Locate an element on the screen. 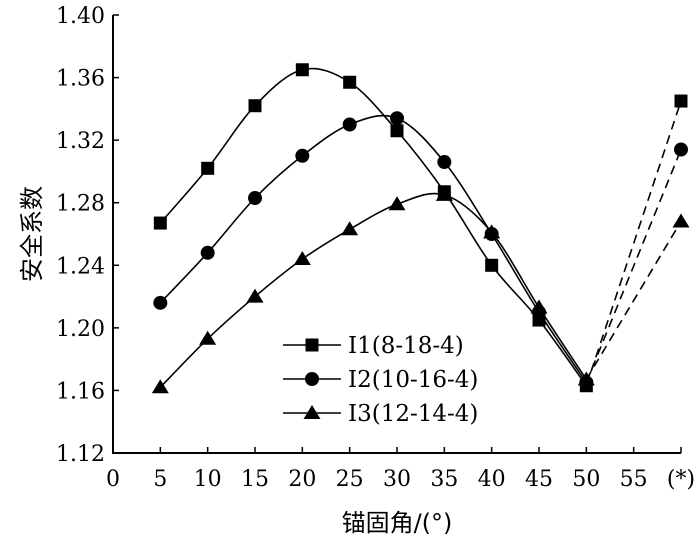  y-axis-title: 安全系数 is located at coordinates (32, 234).